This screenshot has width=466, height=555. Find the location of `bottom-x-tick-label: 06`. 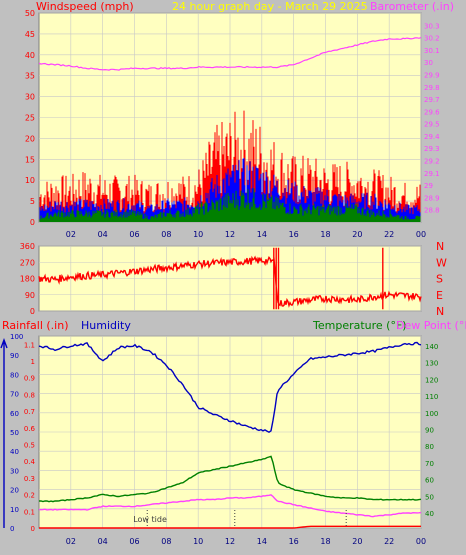

bottom-x-tick-label: 06 is located at coordinates (134, 541).